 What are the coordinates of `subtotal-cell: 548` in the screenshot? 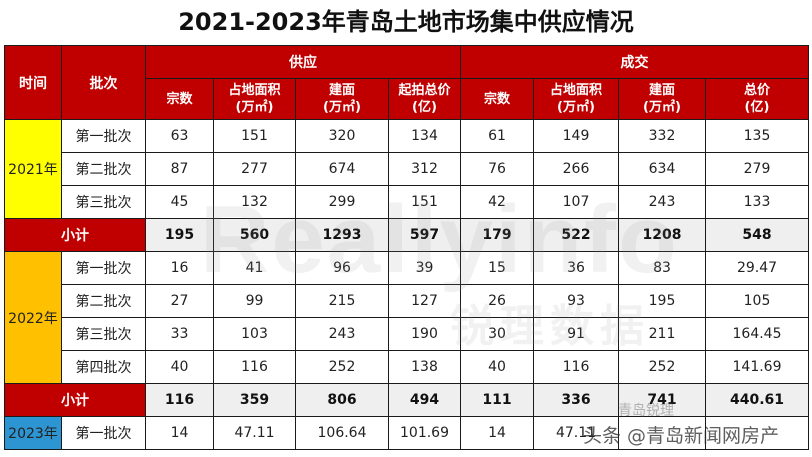 It's located at (757, 235).